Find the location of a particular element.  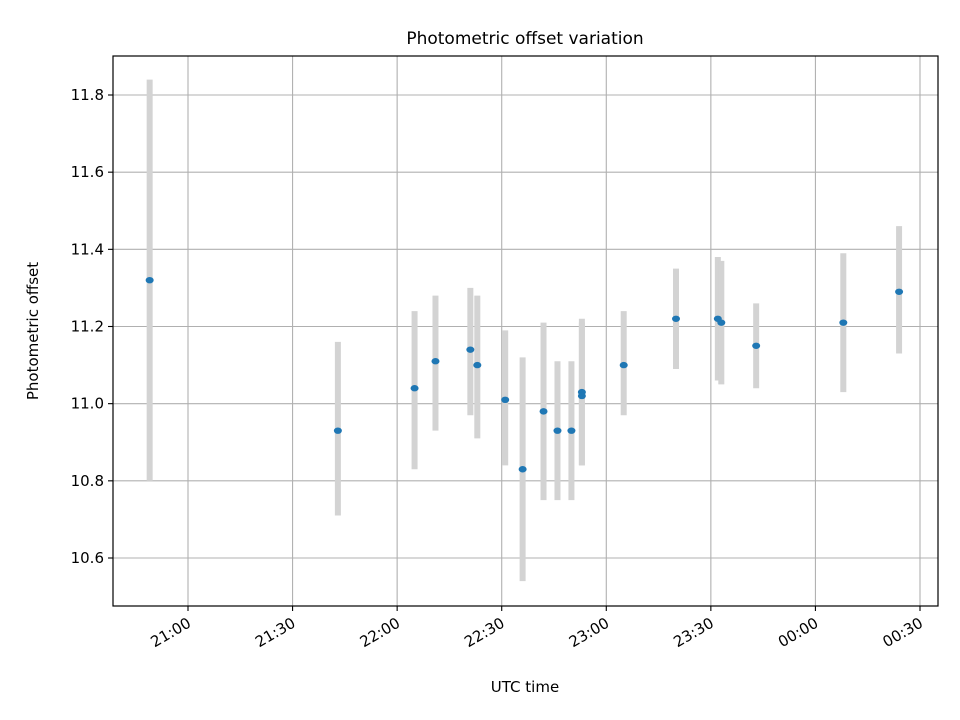

y-tick-label: 11.6 is located at coordinates (87, 172).